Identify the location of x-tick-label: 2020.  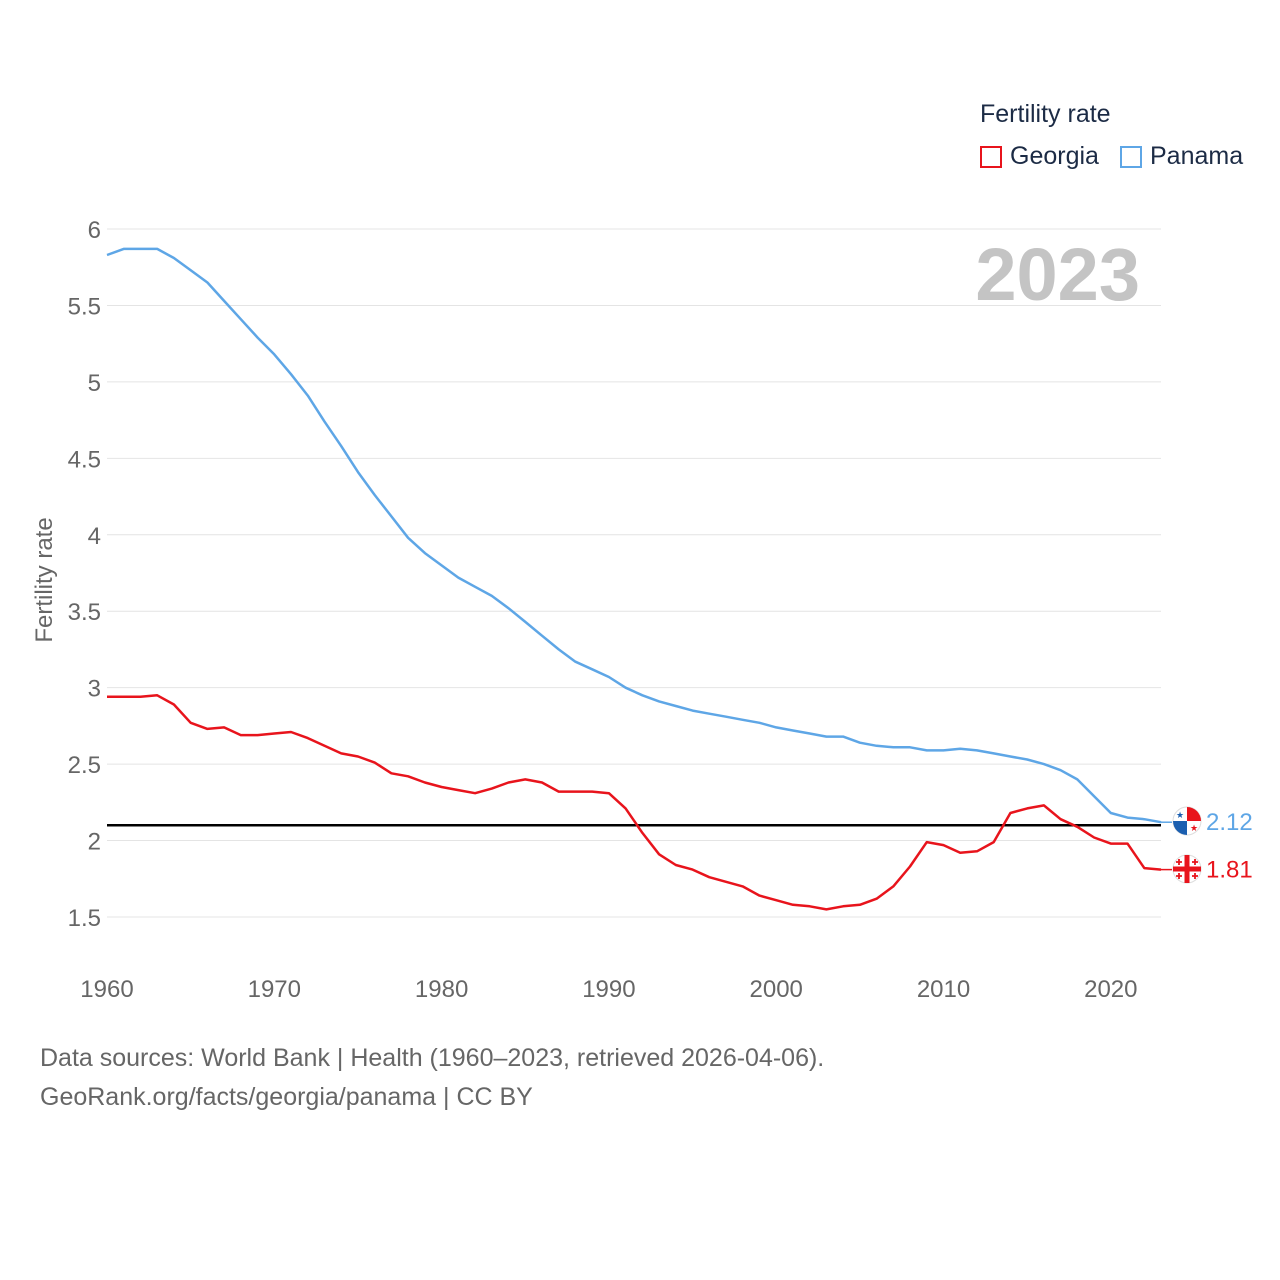
(1110, 989).